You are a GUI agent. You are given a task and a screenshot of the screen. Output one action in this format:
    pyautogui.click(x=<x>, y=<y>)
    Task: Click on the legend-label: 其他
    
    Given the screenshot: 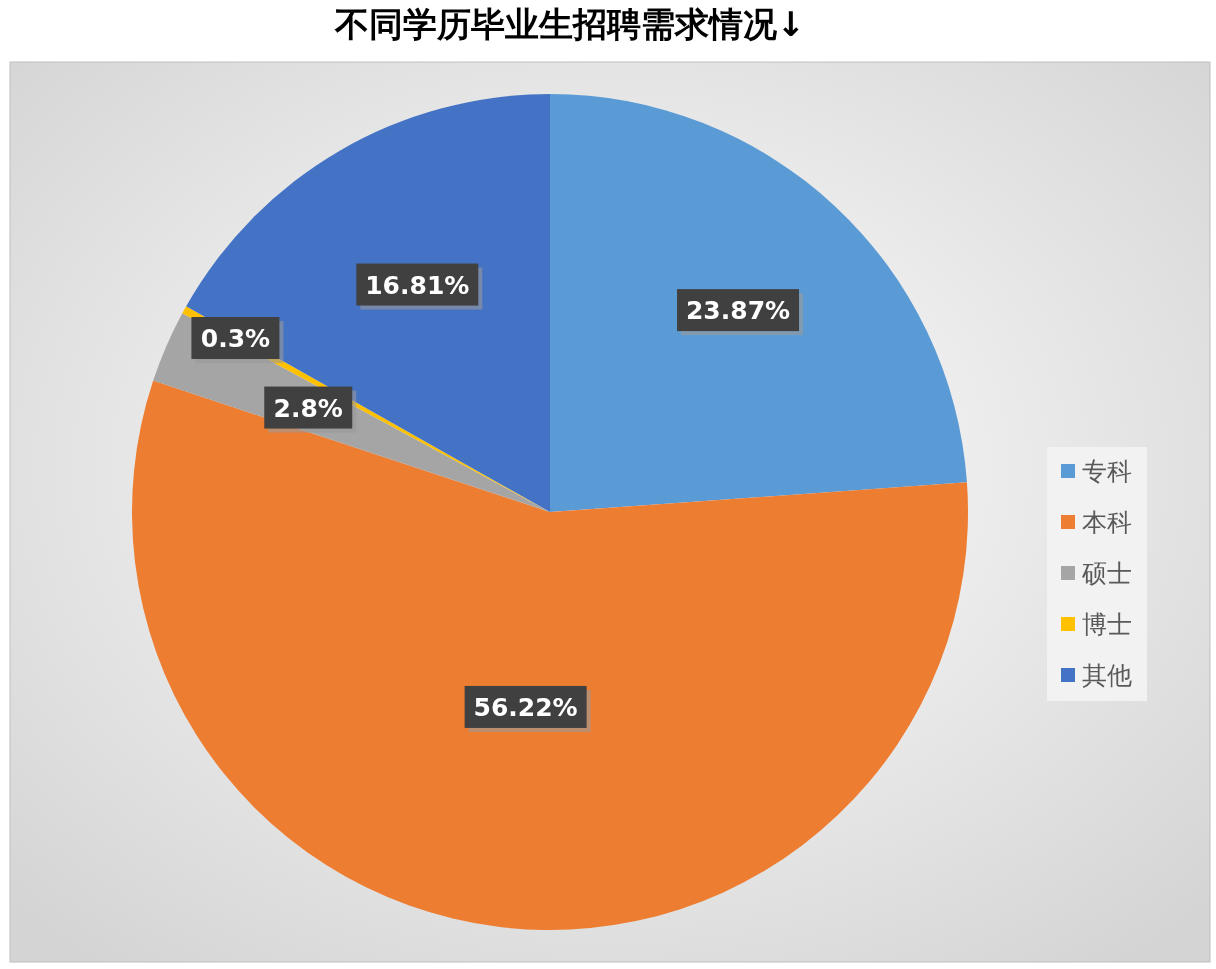 What is the action you would take?
    pyautogui.click(x=1107, y=675)
    